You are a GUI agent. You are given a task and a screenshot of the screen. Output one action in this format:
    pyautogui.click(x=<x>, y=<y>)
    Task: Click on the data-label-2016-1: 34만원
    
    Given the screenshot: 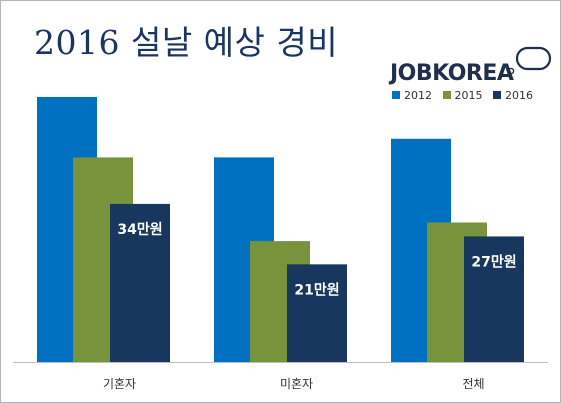 What is the action you would take?
    pyautogui.click(x=139, y=230)
    